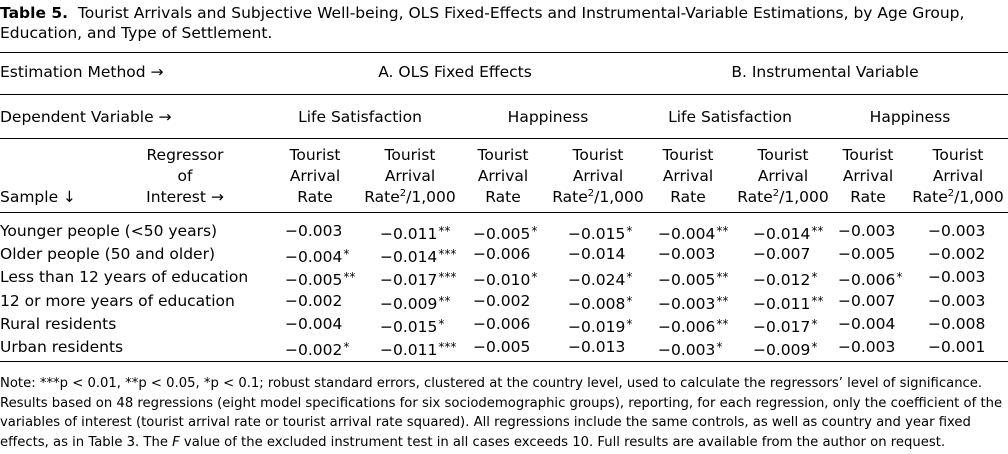  I want to click on col-header-sq-line2: Arrival, so click(783, 176).